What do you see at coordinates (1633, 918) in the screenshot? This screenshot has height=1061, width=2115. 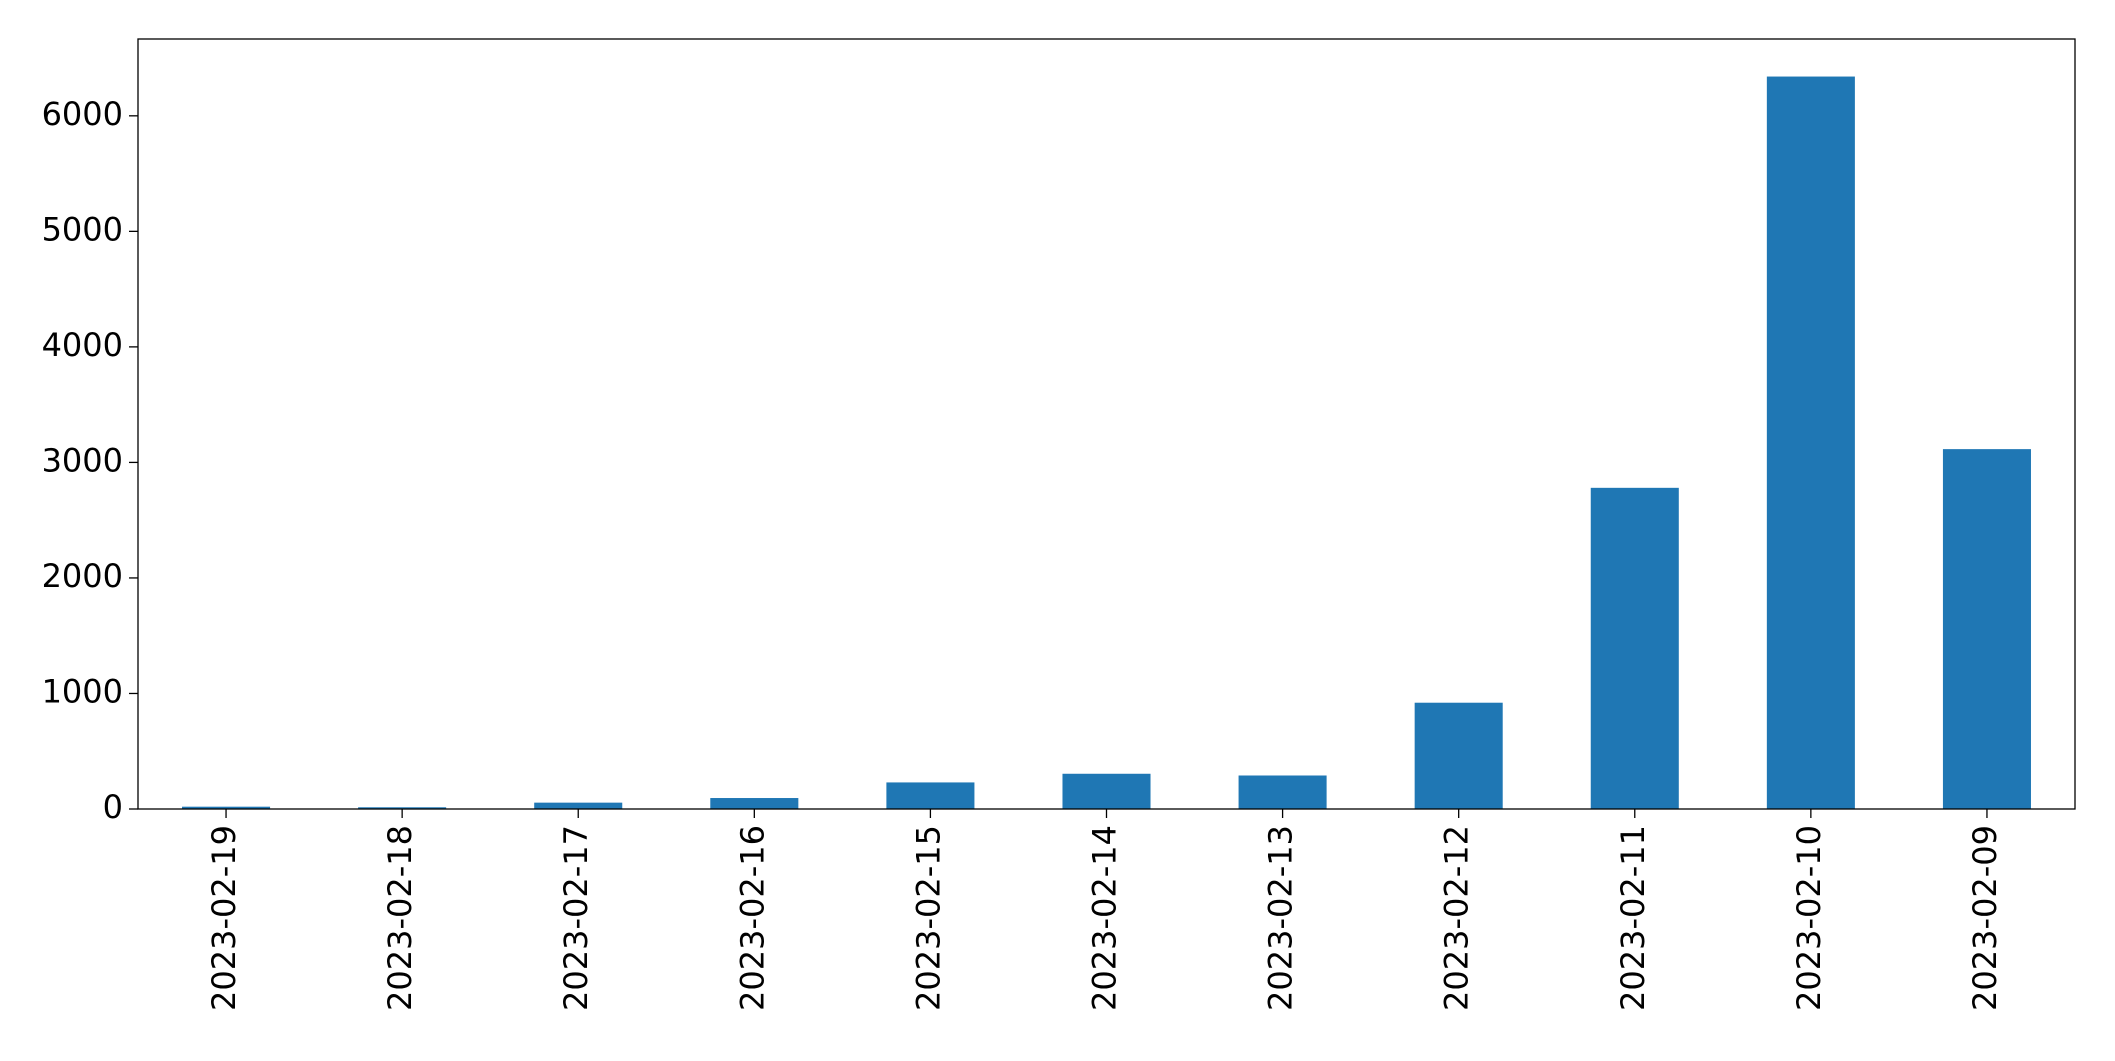 I see `x-tick-label: 2023-02-11` at bounding box center [1633, 918].